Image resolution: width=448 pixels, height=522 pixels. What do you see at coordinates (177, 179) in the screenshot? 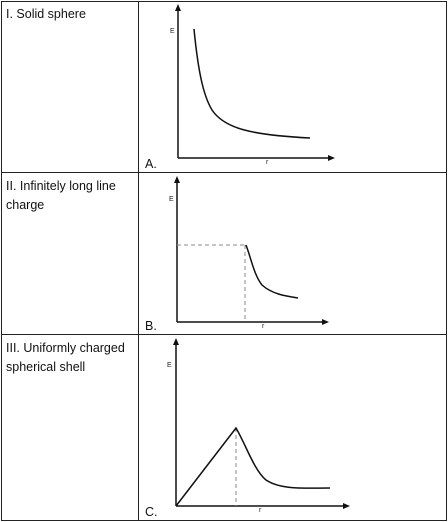
I see `graph-b-y-arrow` at bounding box center [177, 179].